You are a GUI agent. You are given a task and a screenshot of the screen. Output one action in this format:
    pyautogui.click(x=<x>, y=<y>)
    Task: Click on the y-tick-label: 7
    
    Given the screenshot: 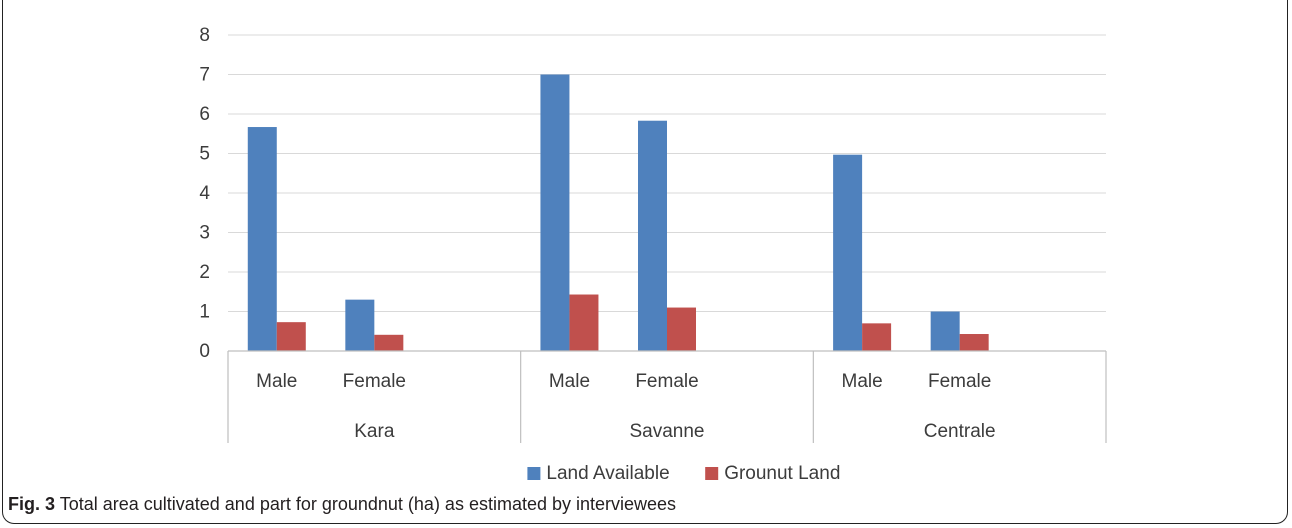 What is the action you would take?
    pyautogui.click(x=204, y=75)
    